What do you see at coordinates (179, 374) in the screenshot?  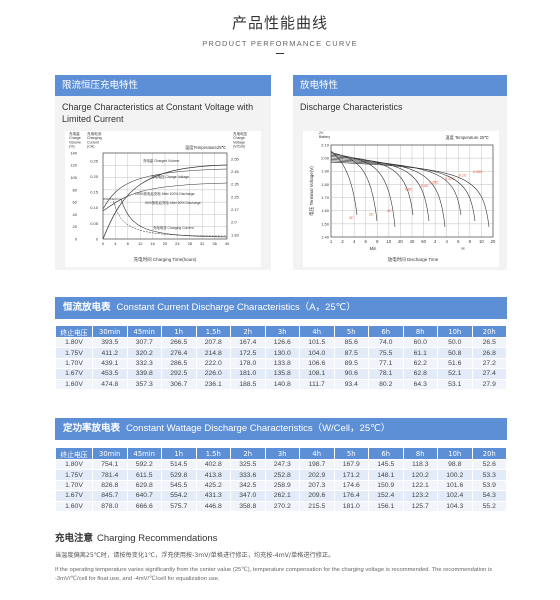 I see `table-cell: 292.5` at bounding box center [179, 374].